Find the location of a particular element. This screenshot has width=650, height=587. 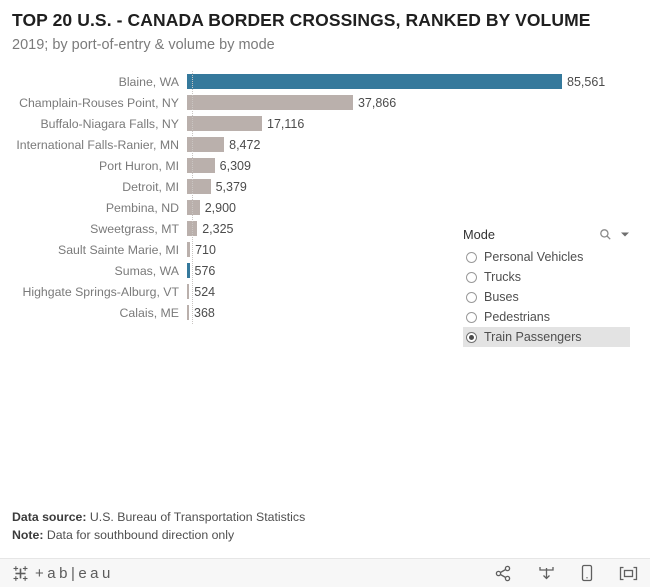

mode-filter-title: Mode is located at coordinates (479, 234).